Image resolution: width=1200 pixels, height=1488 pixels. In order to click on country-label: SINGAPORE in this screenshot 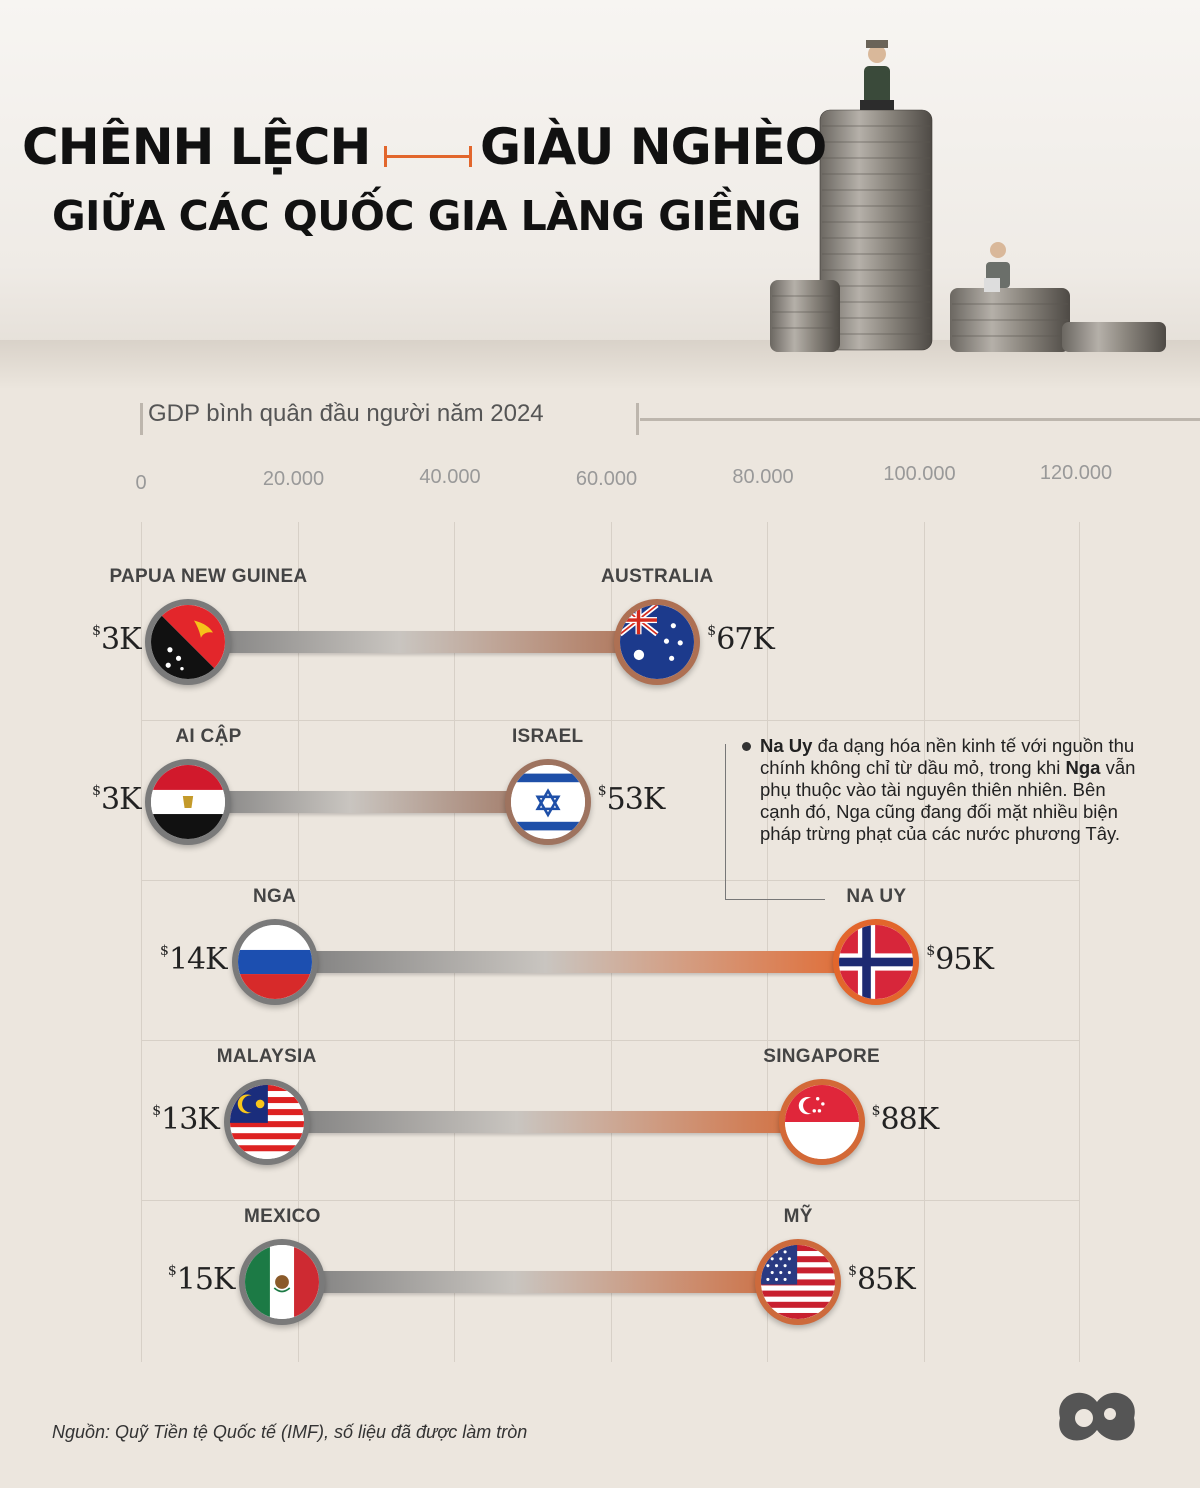, I will do `click(821, 1056)`.